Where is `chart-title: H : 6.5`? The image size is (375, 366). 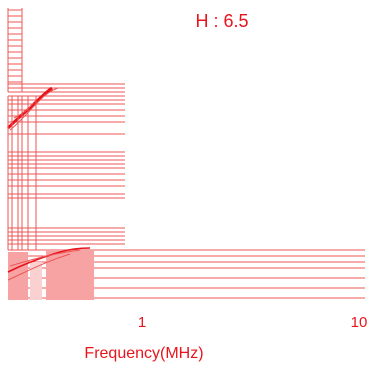 chart-title: H : 6.5 is located at coordinates (221, 21).